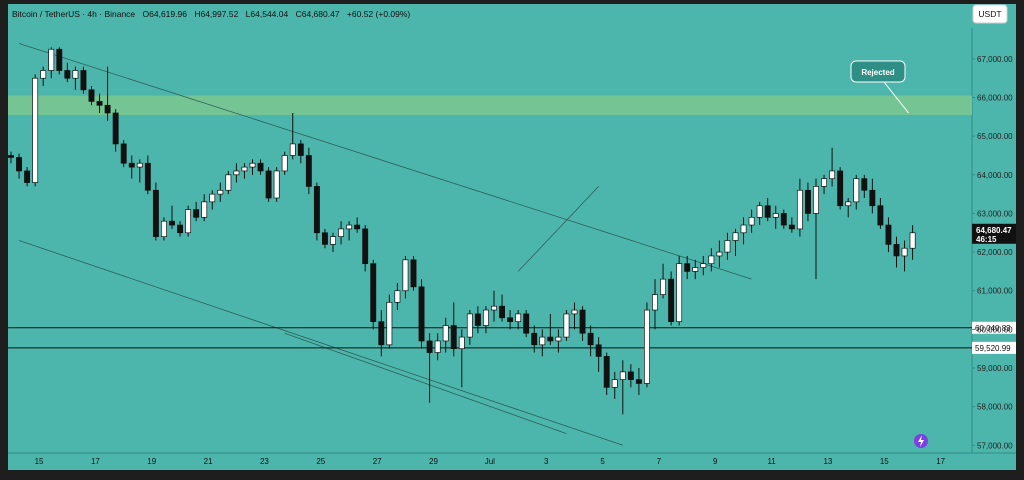 Image resolution: width=1024 pixels, height=480 pixels. What do you see at coordinates (165, 14) in the screenshot?
I see `open-value: O64,619.96` at bounding box center [165, 14].